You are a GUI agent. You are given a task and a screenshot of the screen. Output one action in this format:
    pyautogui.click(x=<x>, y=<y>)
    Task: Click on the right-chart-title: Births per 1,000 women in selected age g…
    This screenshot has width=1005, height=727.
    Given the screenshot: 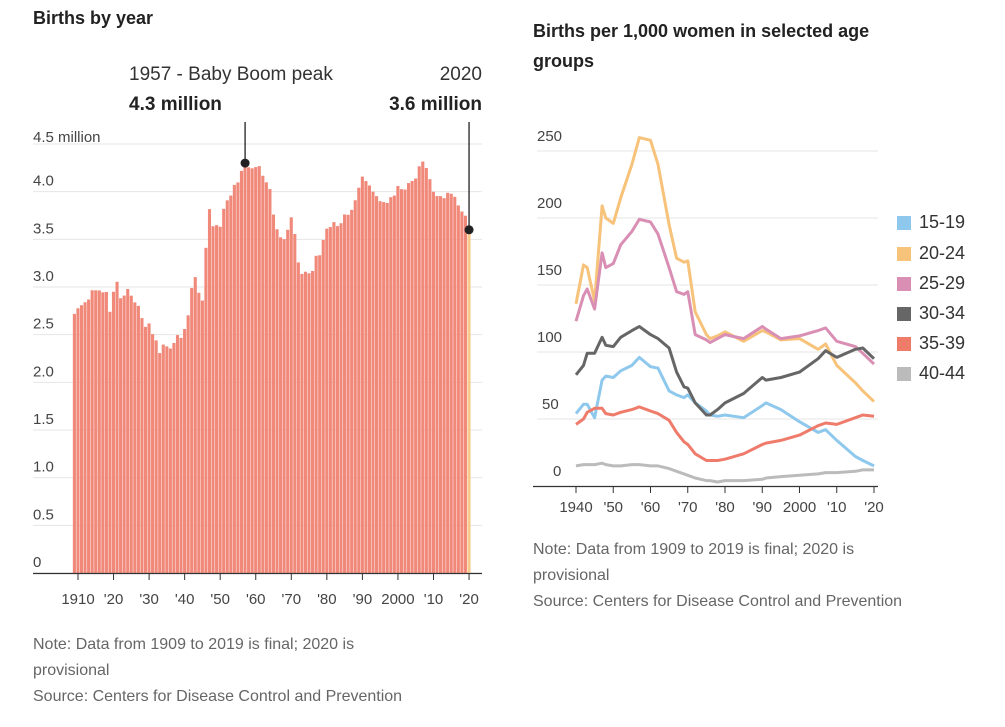 What is the action you would take?
    pyautogui.click(x=701, y=46)
    